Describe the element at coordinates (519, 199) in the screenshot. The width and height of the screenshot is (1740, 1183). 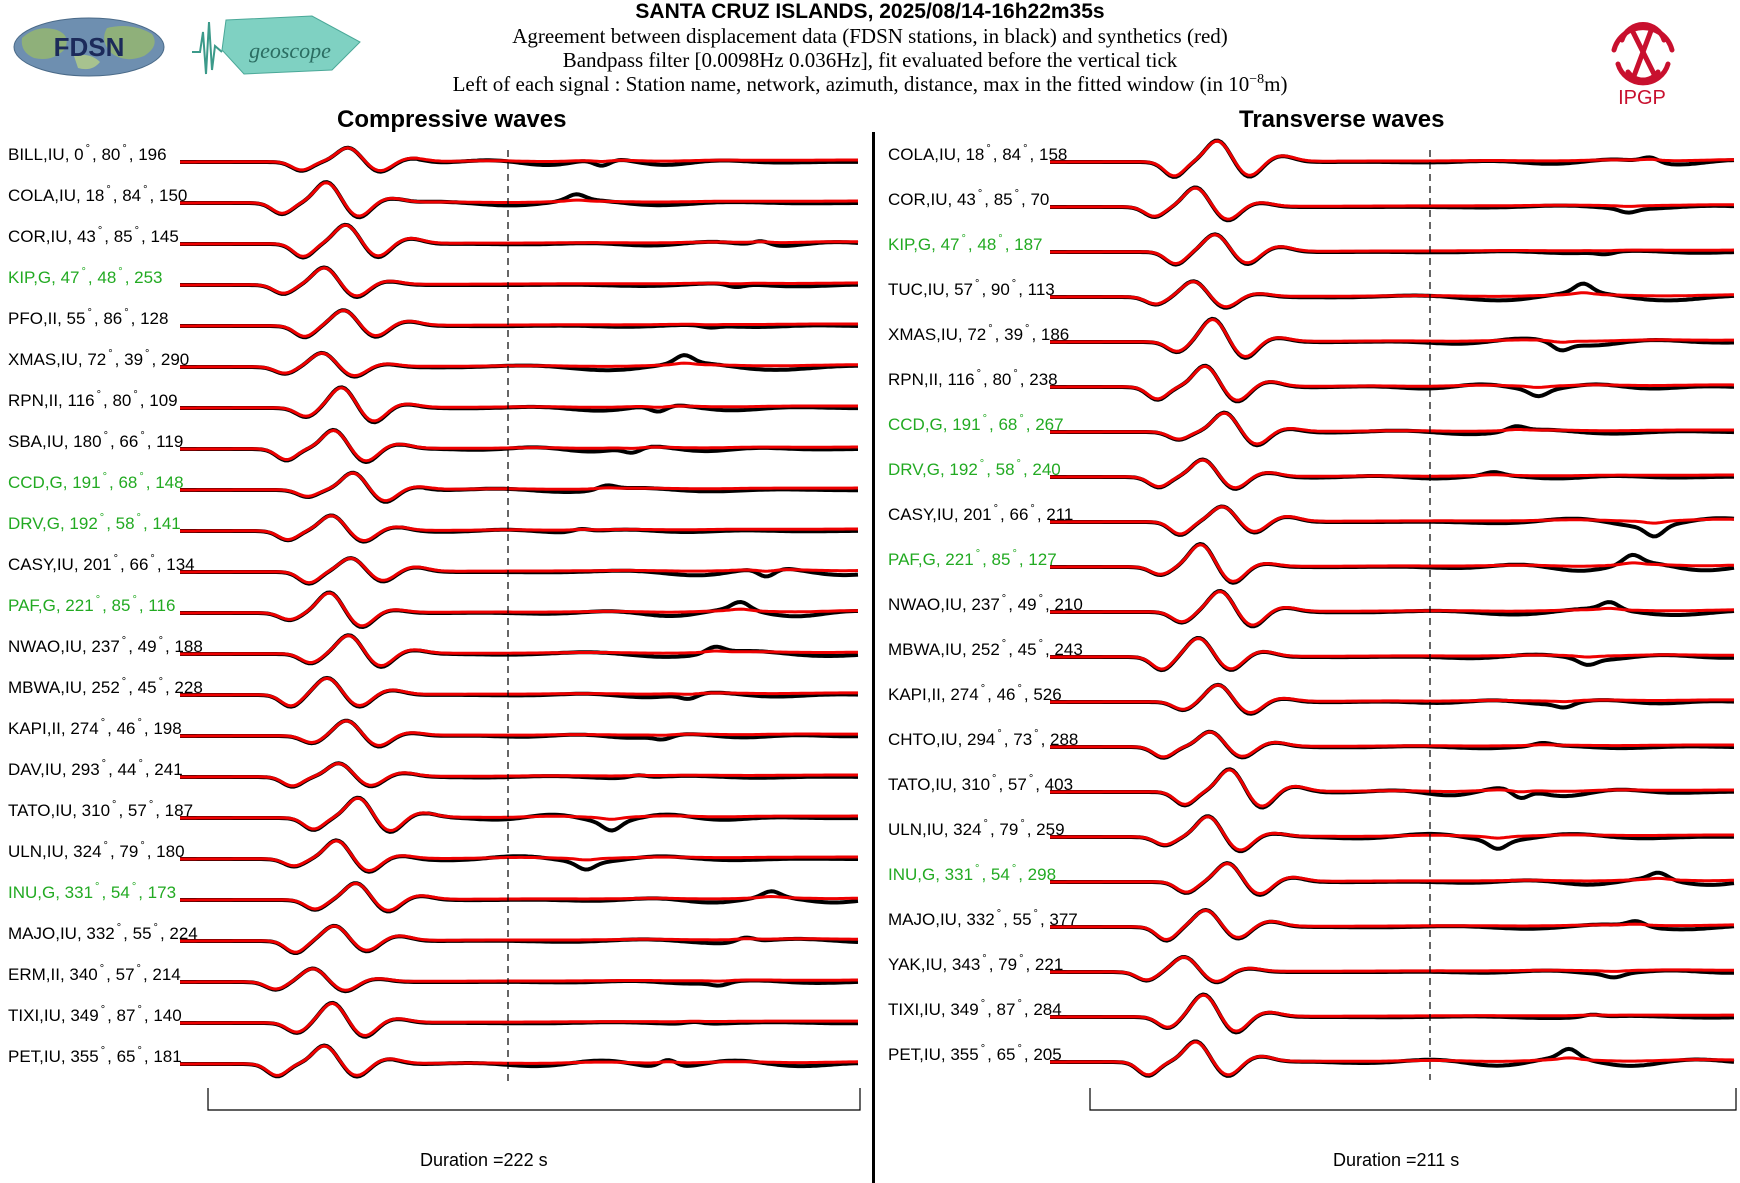
I see `trace-synthetic-cola` at that location.